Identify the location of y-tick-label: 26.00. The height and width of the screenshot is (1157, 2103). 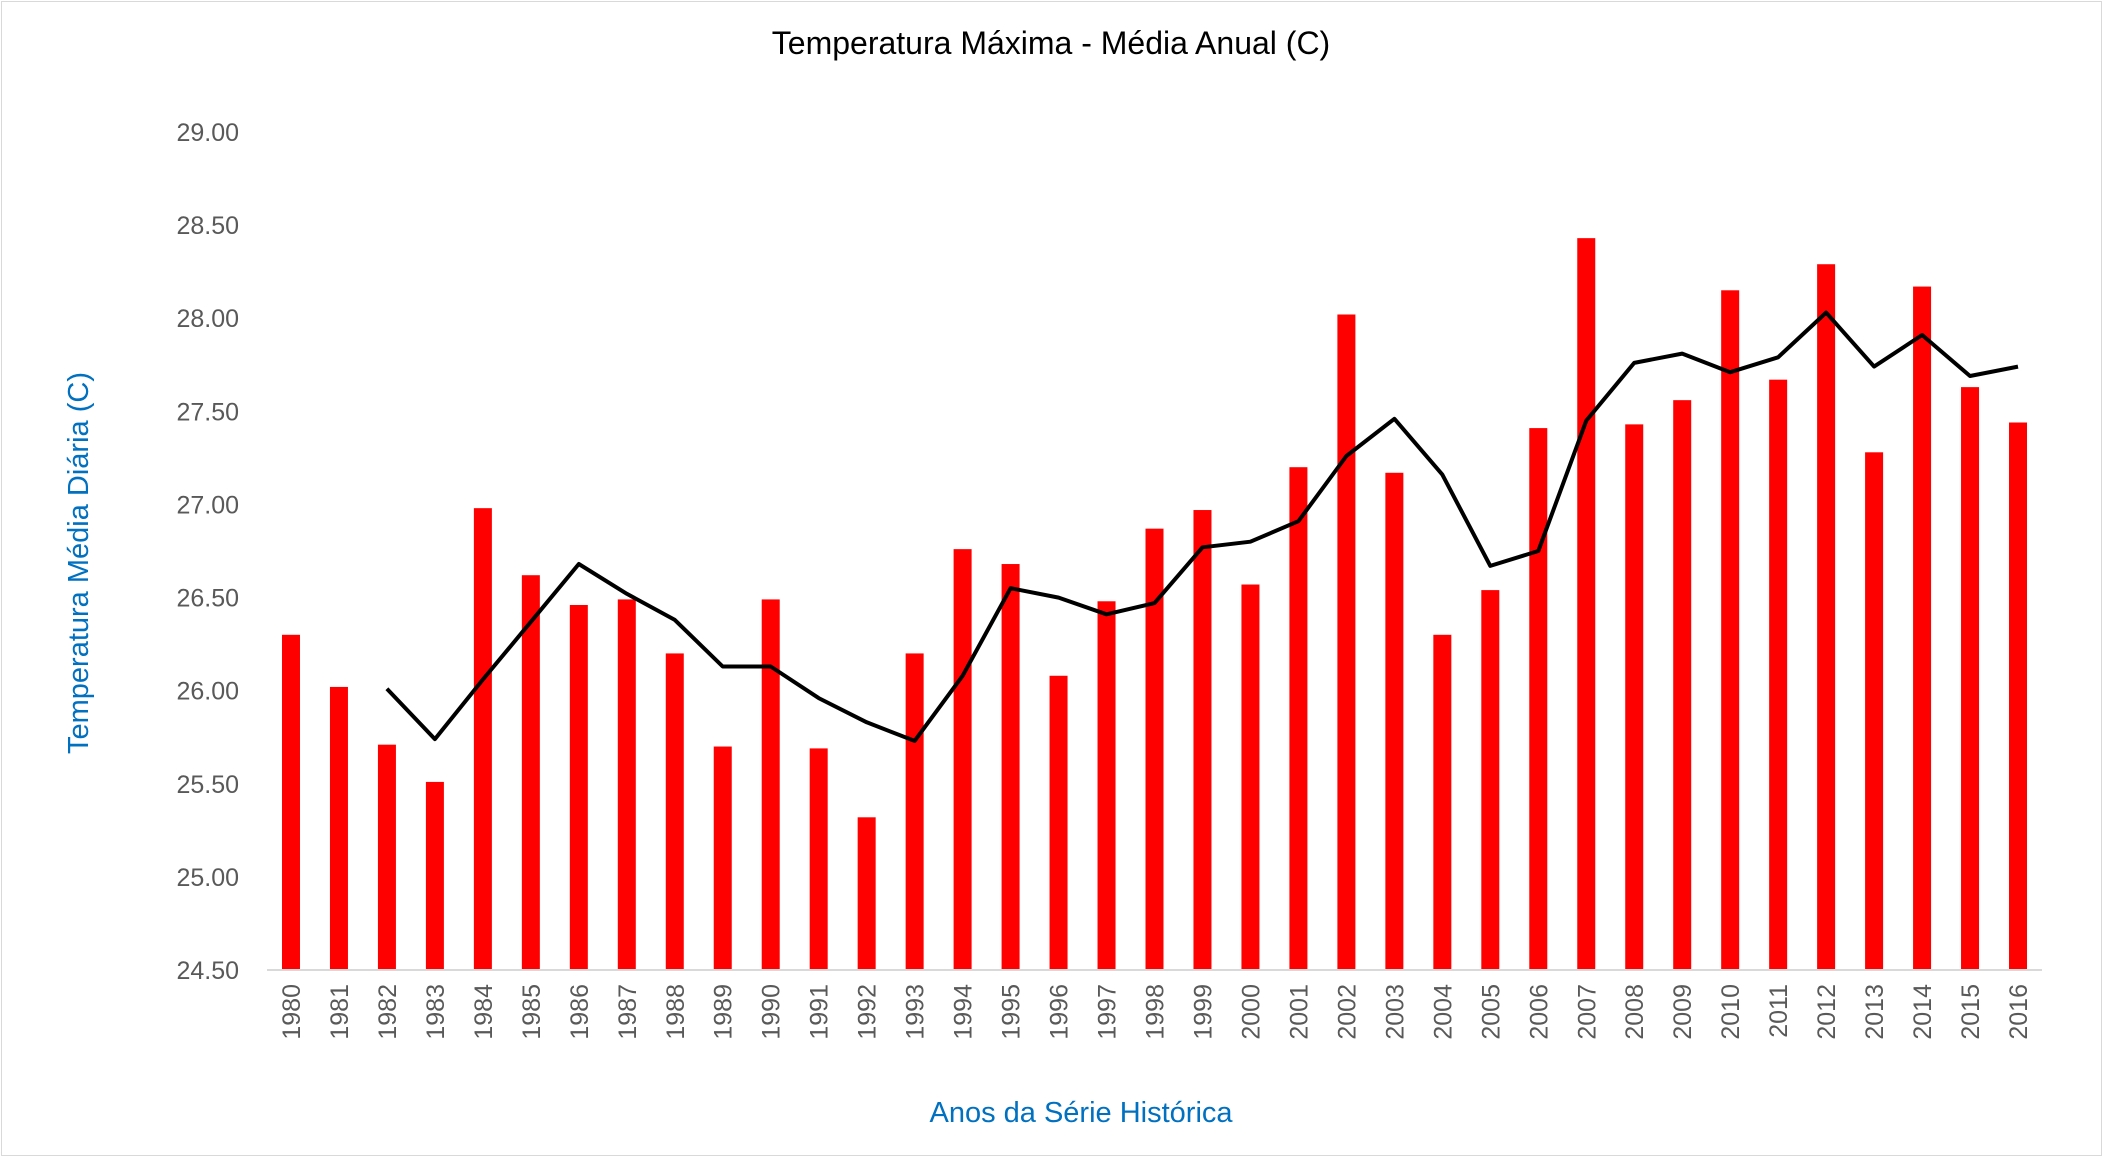
(207, 692).